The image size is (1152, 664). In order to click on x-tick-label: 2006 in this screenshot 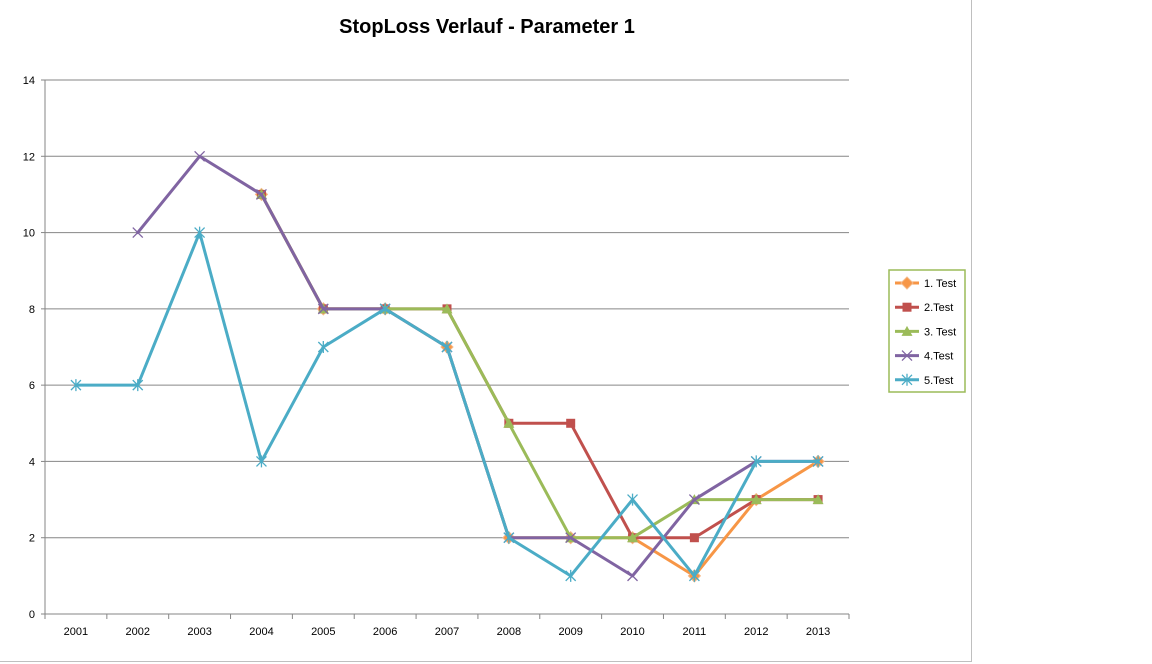, I will do `click(385, 632)`.